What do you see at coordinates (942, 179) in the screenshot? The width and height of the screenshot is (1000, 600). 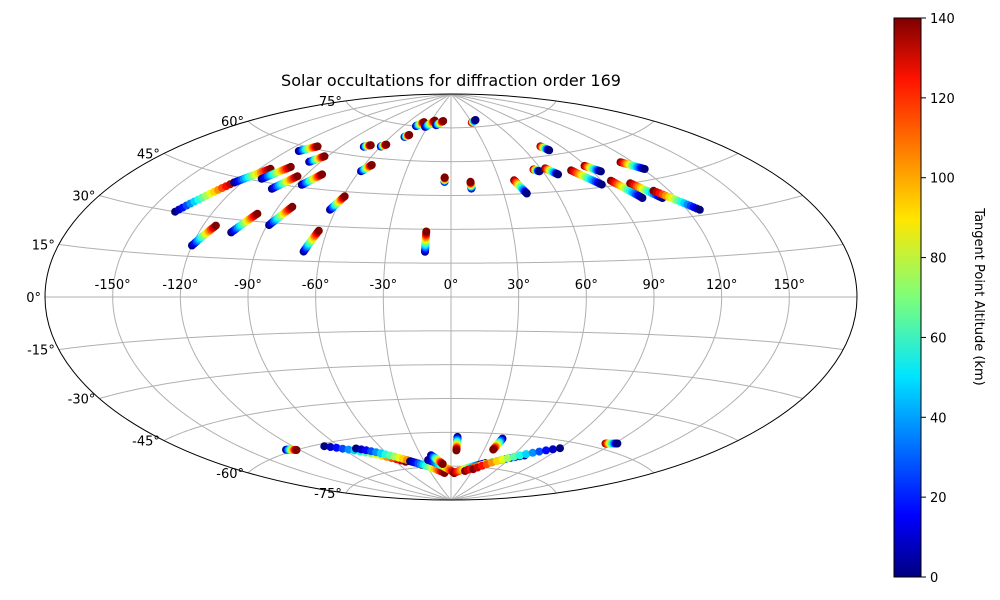 I see `colorbar-tick-label: 100` at bounding box center [942, 179].